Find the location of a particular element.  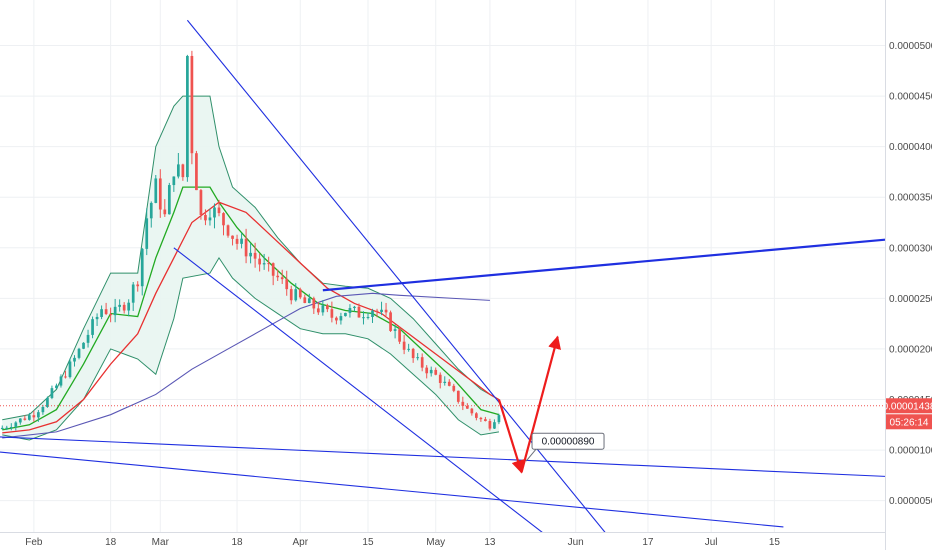

price-tick-label: 0.00003000 is located at coordinates (910, 248).